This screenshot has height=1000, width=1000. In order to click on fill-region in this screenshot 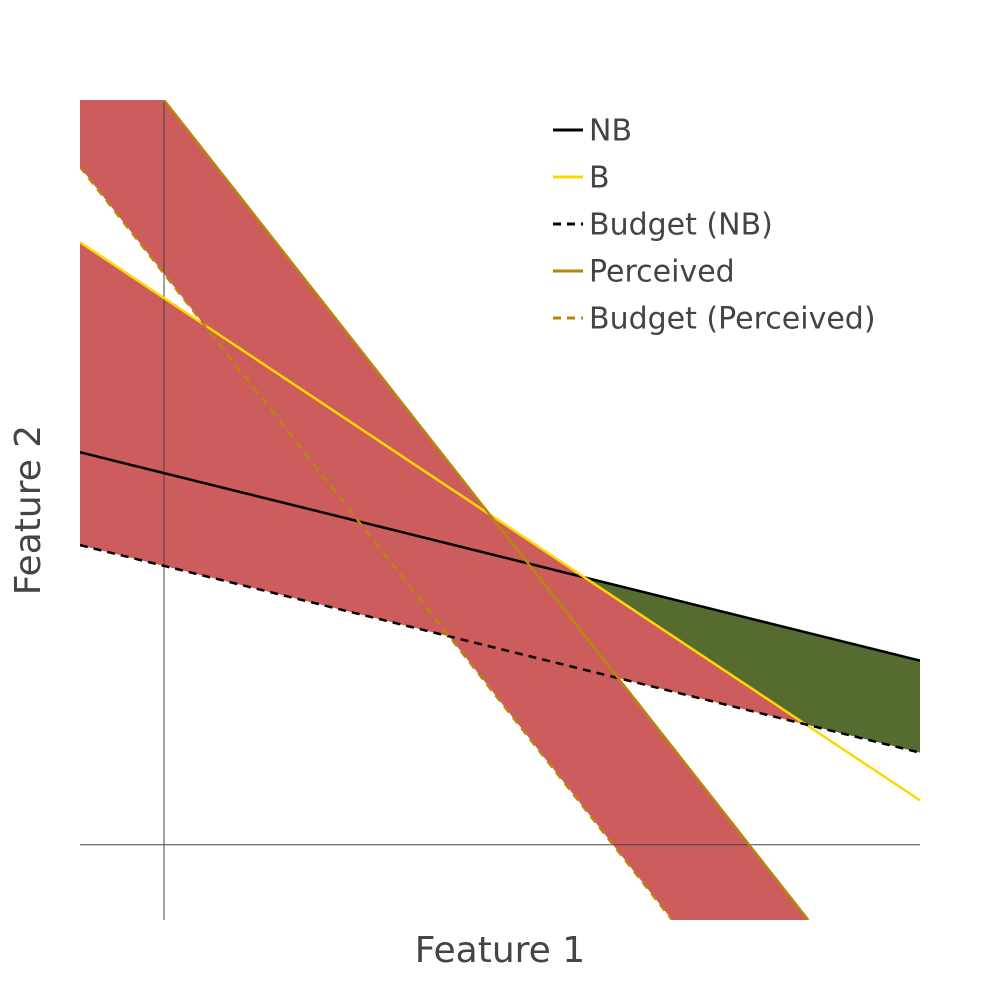, I will do `click(752, 665)`.